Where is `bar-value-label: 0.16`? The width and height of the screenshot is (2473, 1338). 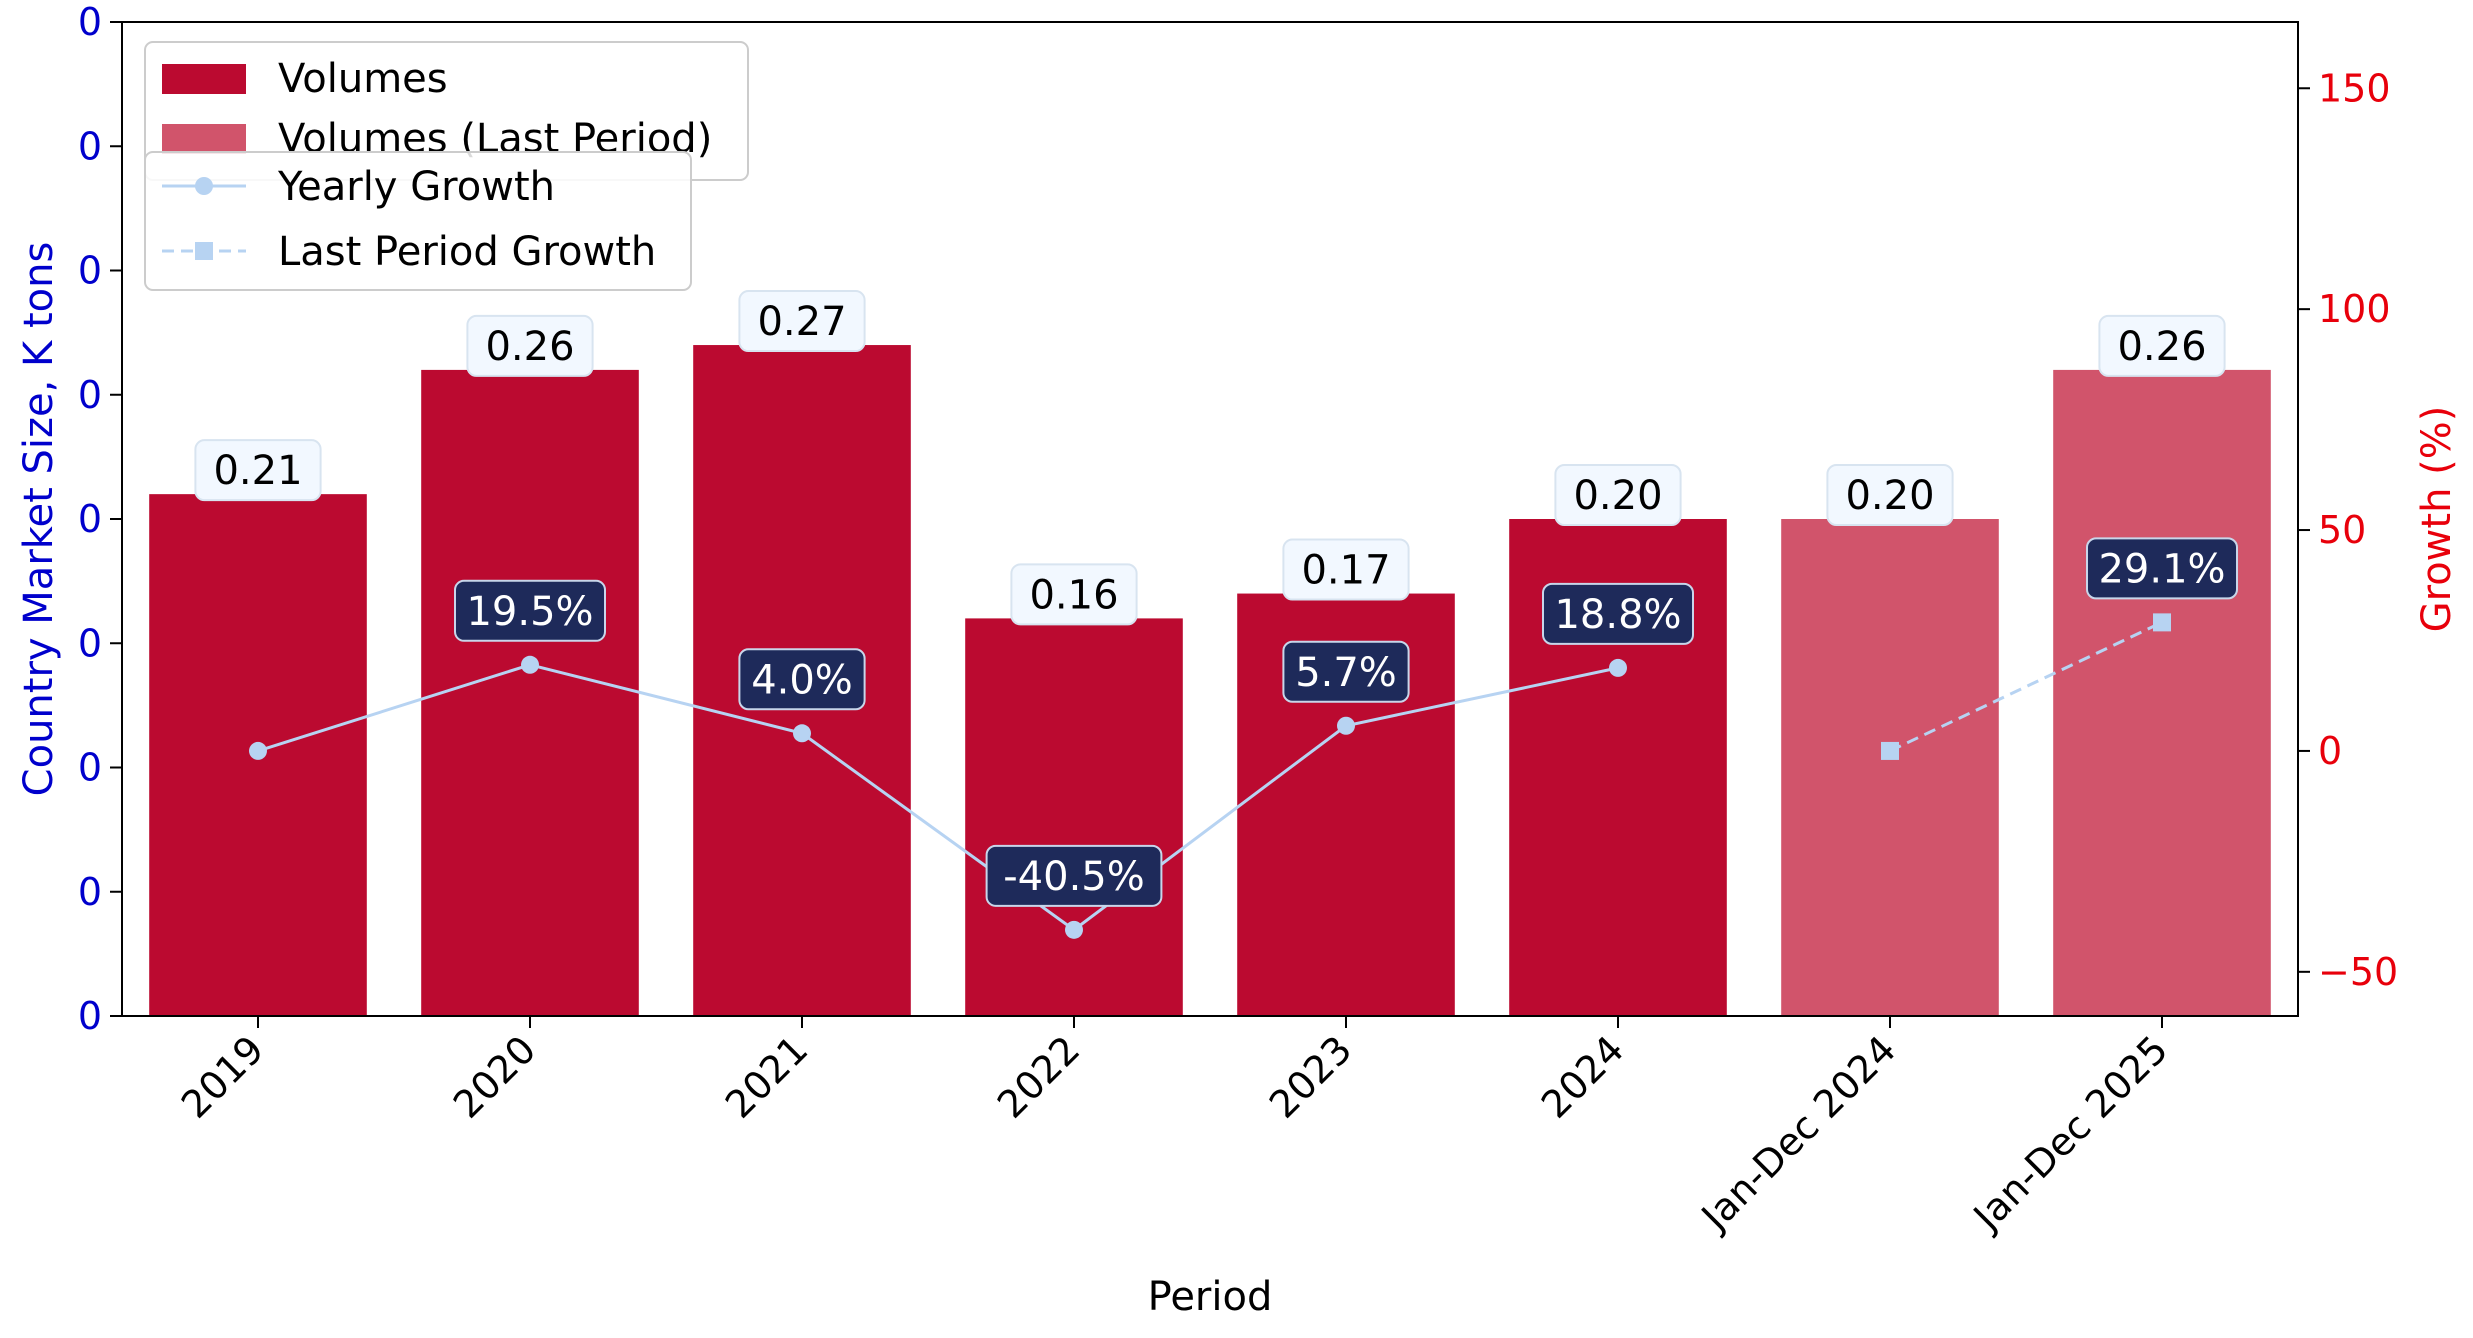
bar-value-label: 0.16 is located at coordinates (1074, 594).